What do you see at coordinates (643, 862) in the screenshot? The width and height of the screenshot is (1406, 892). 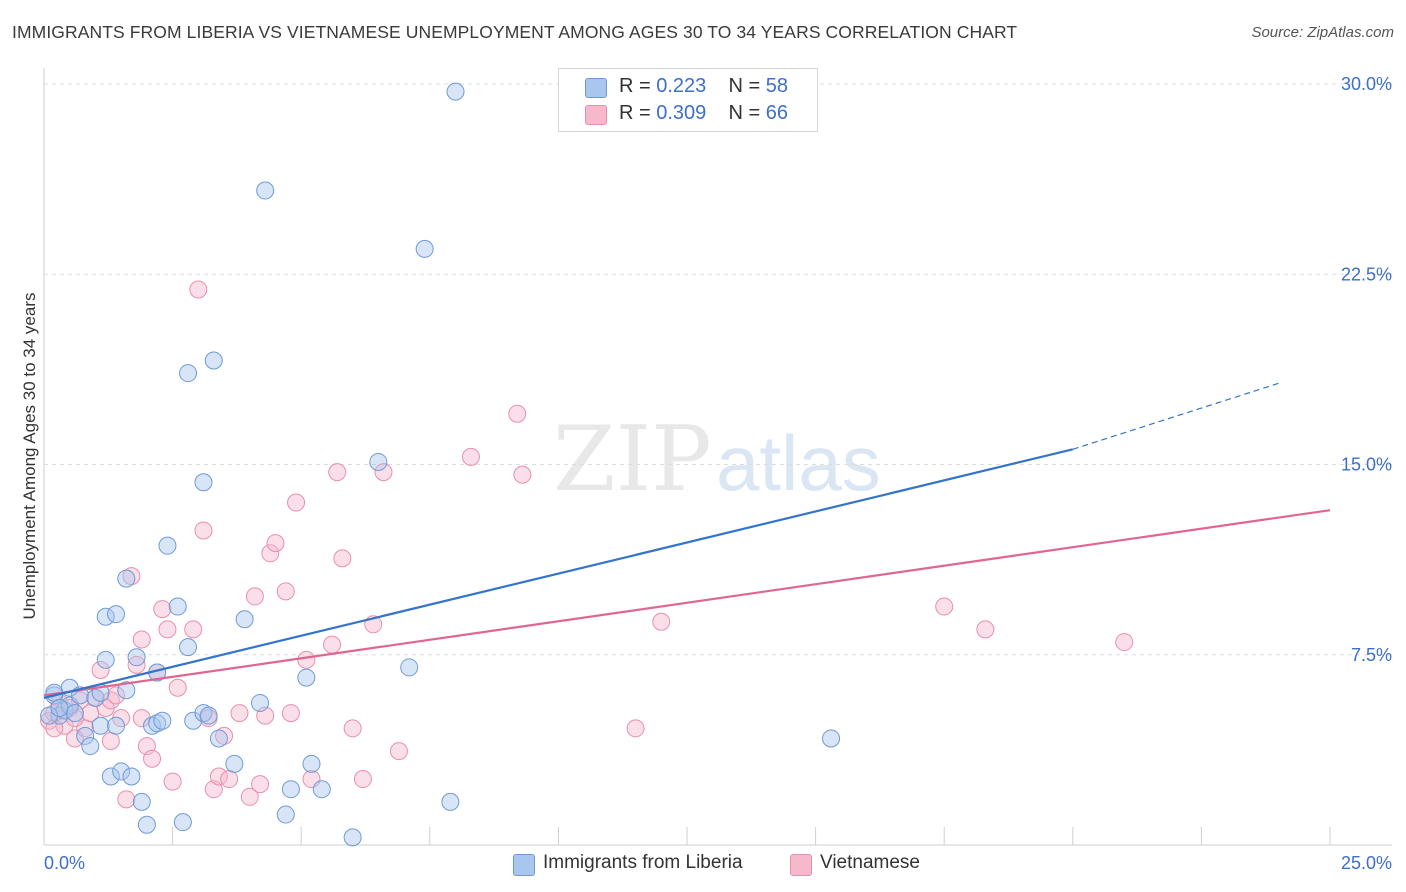 I see `legend-label-liberia: Immigrants from Liberia` at bounding box center [643, 862].